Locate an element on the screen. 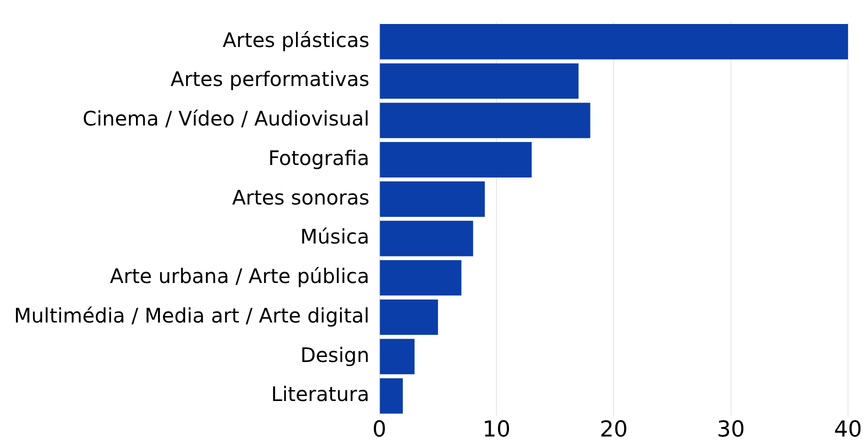 The image size is (864, 446). y-tick-label: Fotografia is located at coordinates (319, 158).